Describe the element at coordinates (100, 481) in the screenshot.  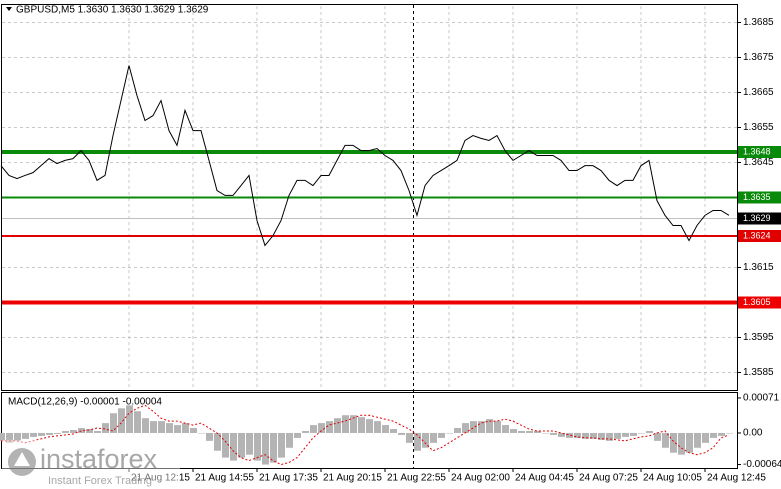
I see `watermark-tagline: Instant Forex Trading` at that location.